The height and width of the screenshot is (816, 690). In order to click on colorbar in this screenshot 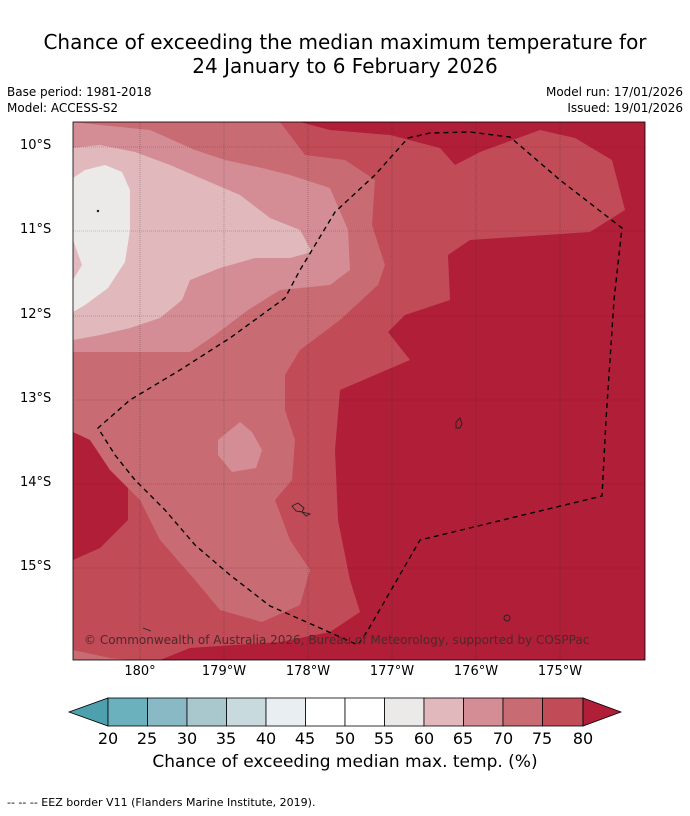, I will do `click(345, 712)`.